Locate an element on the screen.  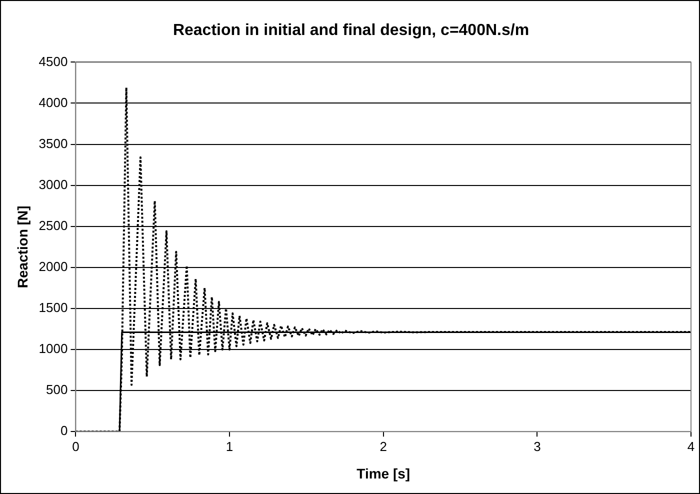
y-tick-label: 1000 is located at coordinates (53, 348).